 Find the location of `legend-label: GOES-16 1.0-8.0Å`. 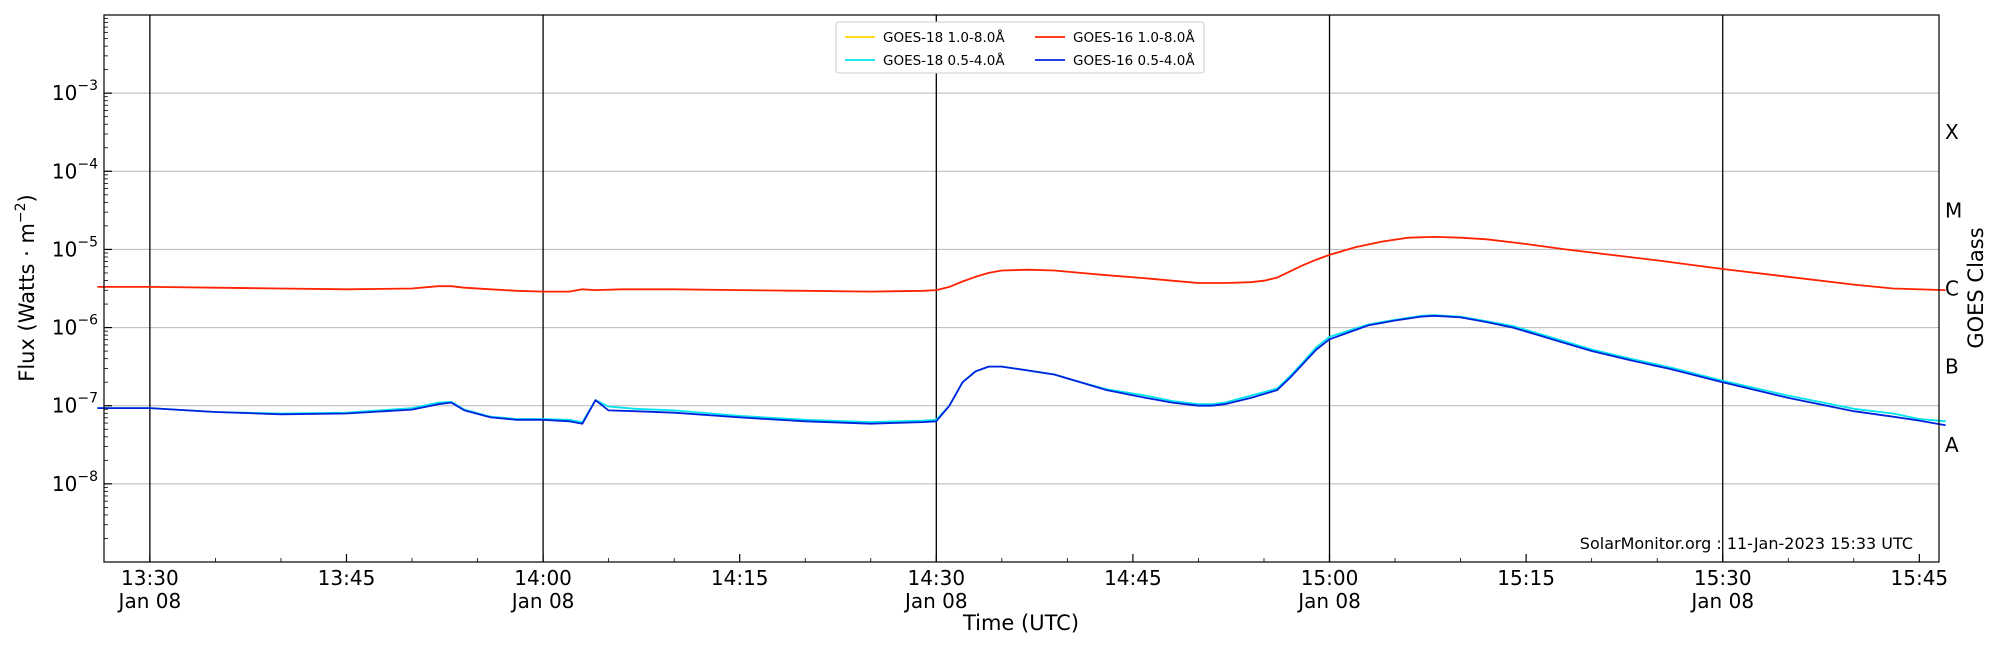

legend-label: GOES-16 1.0-8.0Å is located at coordinates (1134, 37).